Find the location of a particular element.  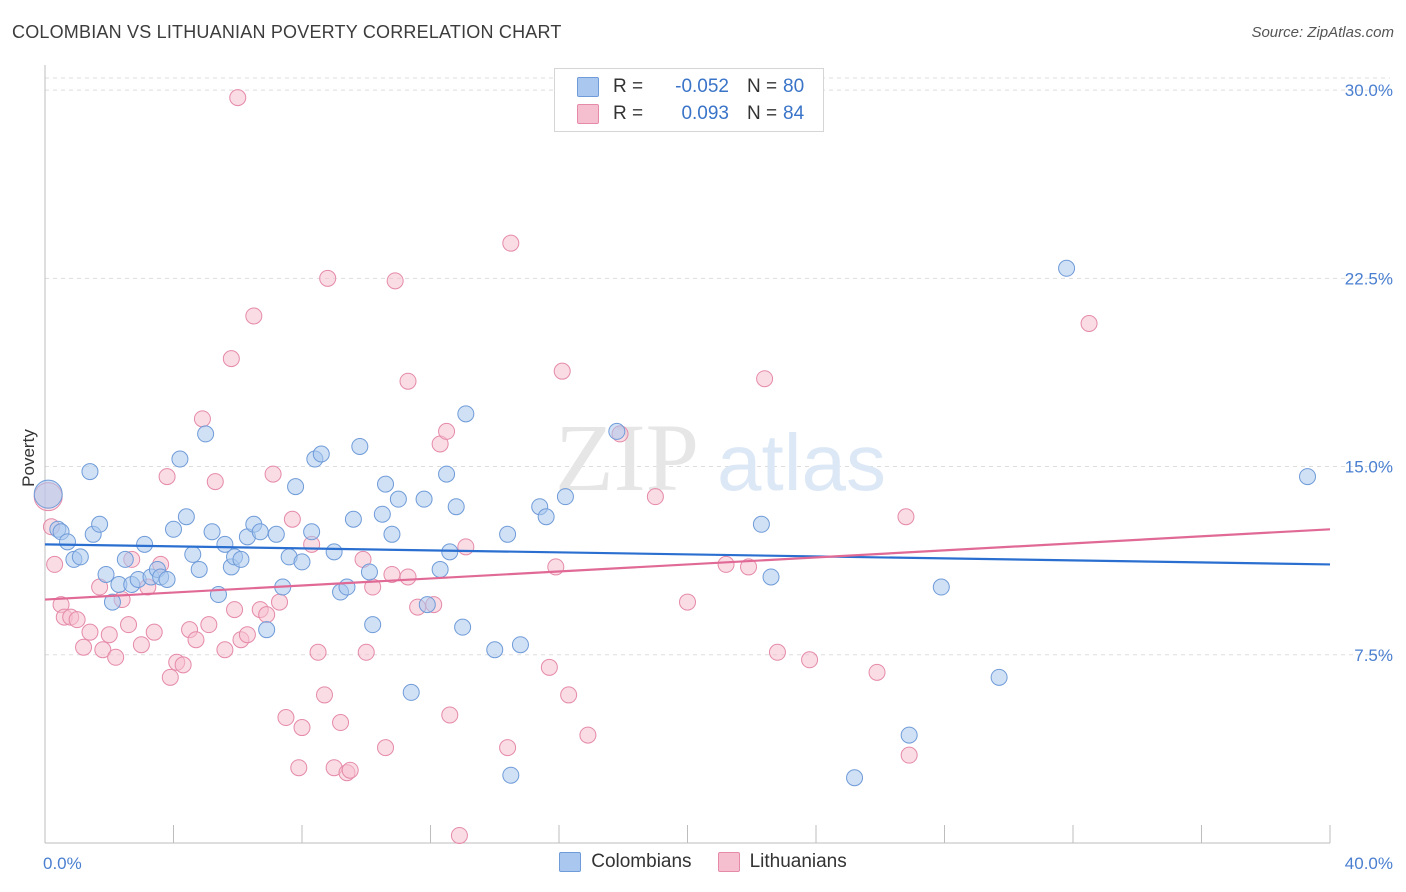

x-tick-label: 0.0% is located at coordinates (62, 863).